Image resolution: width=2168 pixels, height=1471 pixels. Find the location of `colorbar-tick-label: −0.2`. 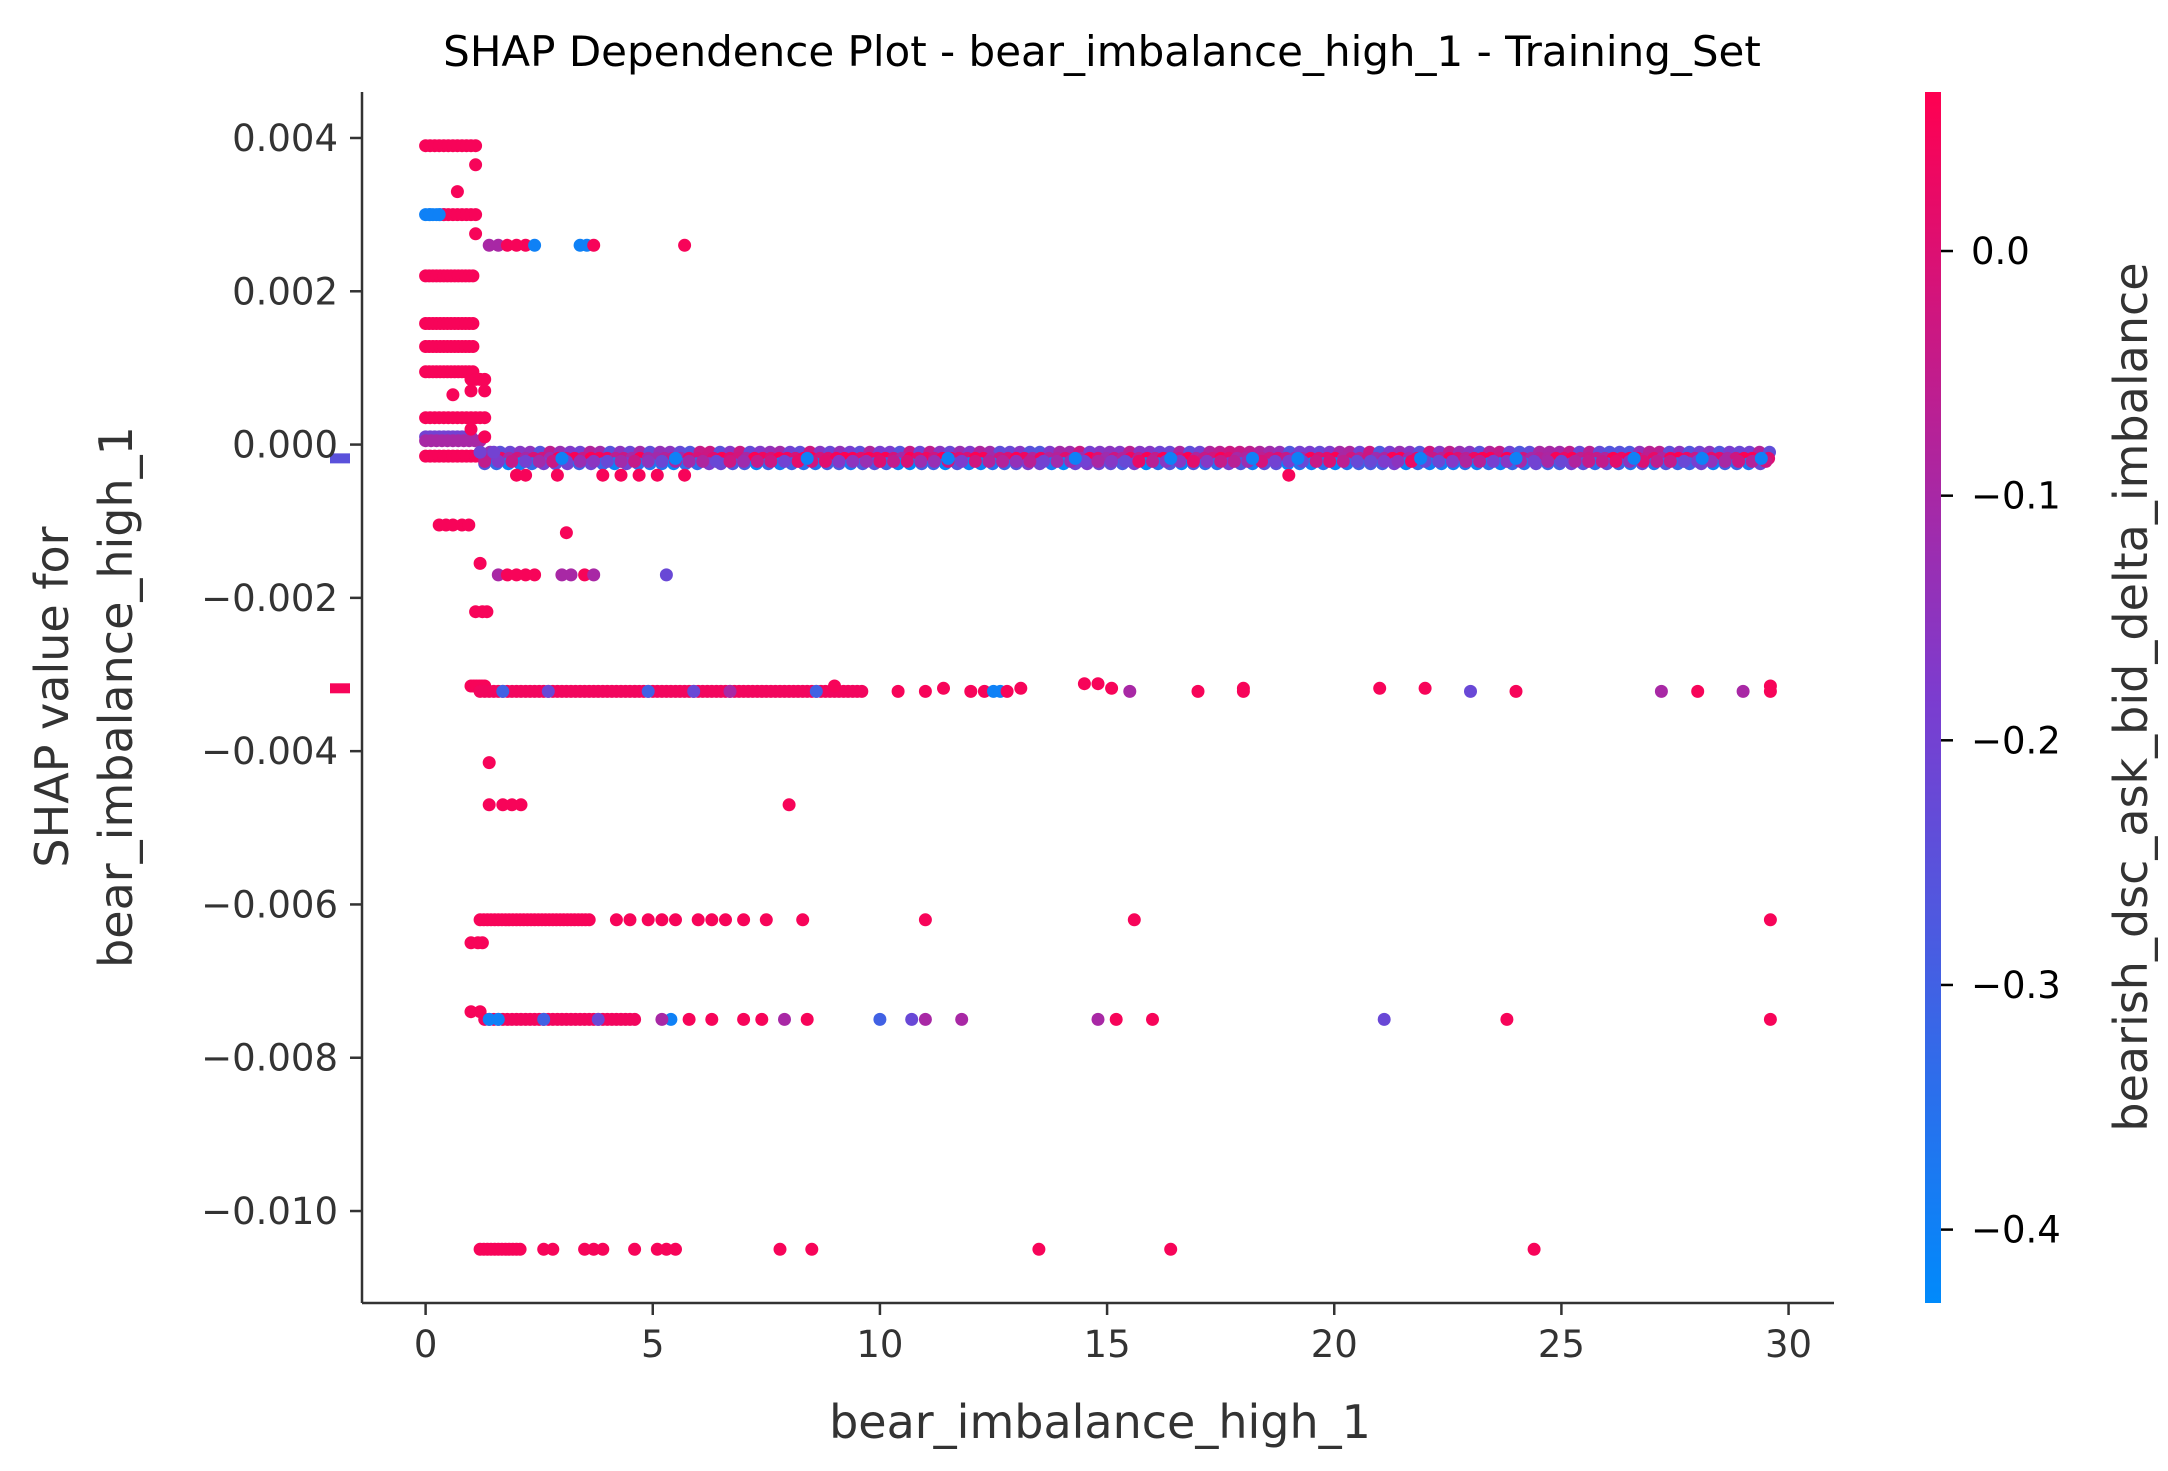

colorbar-tick-label: −0.2 is located at coordinates (2016, 740).